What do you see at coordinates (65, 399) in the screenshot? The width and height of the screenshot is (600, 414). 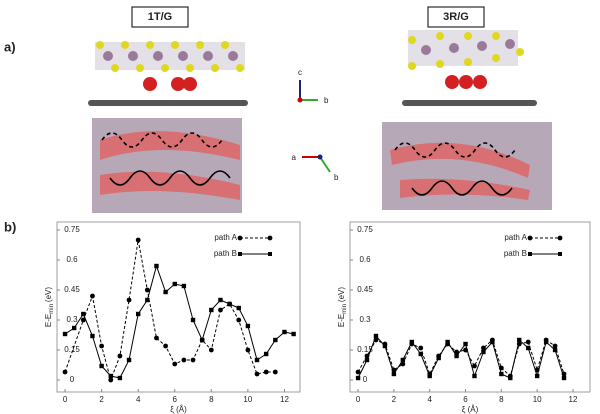 I see `x-tick-label: 0` at bounding box center [65, 399].